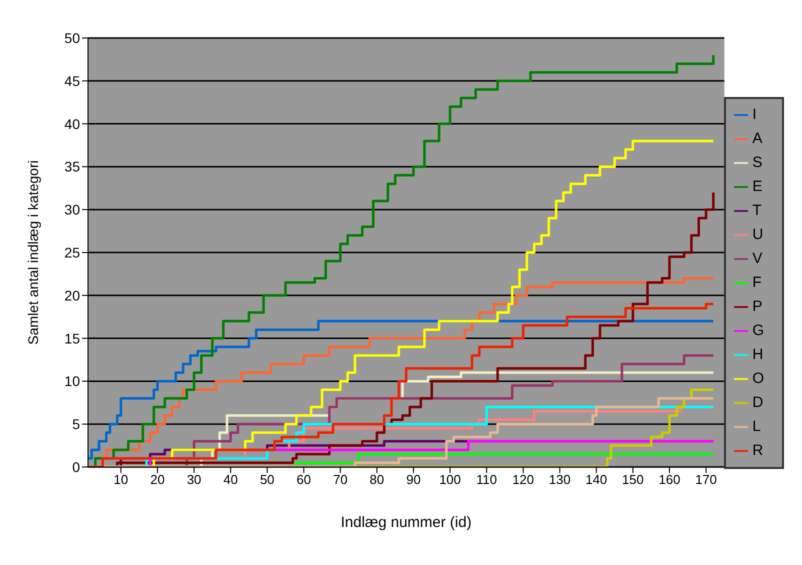  I want to click on x-tick-label: 80, so click(377, 480).